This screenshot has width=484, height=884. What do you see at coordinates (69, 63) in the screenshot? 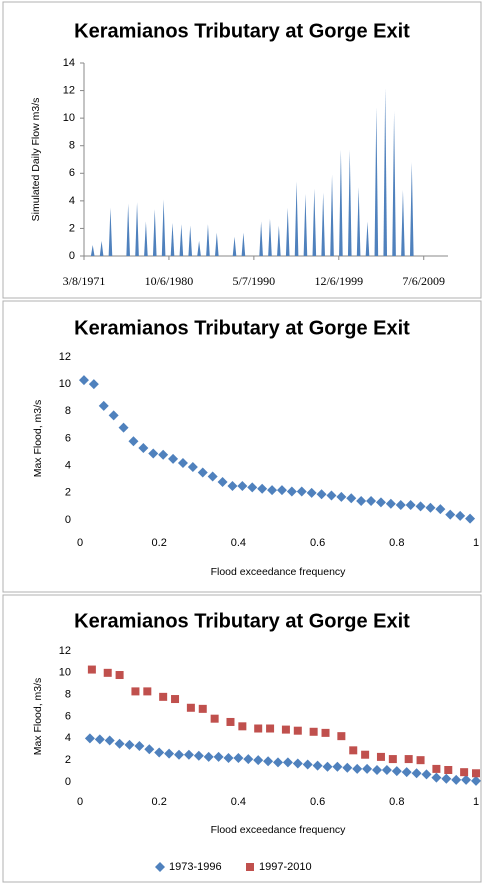
I see `y-tick-label: 14` at bounding box center [69, 63].